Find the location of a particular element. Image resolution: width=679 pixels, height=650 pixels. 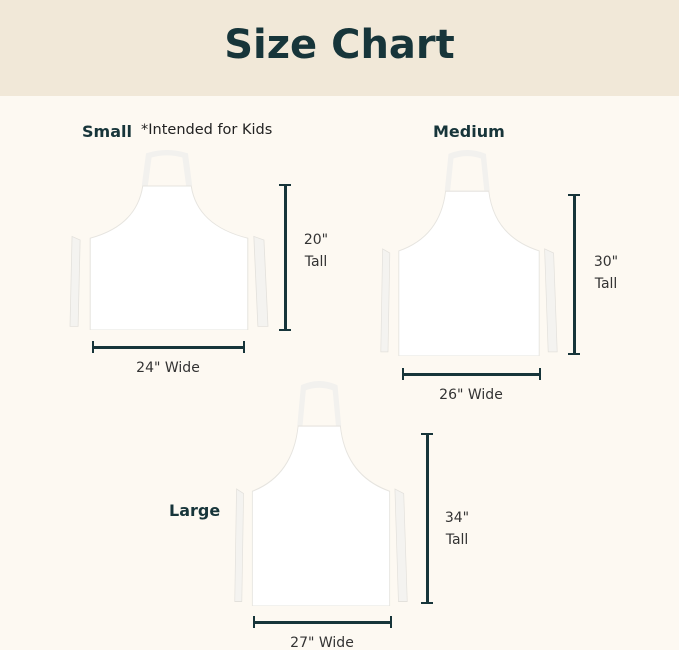

small-note: *Intended for Kids is located at coordinates (207, 130).